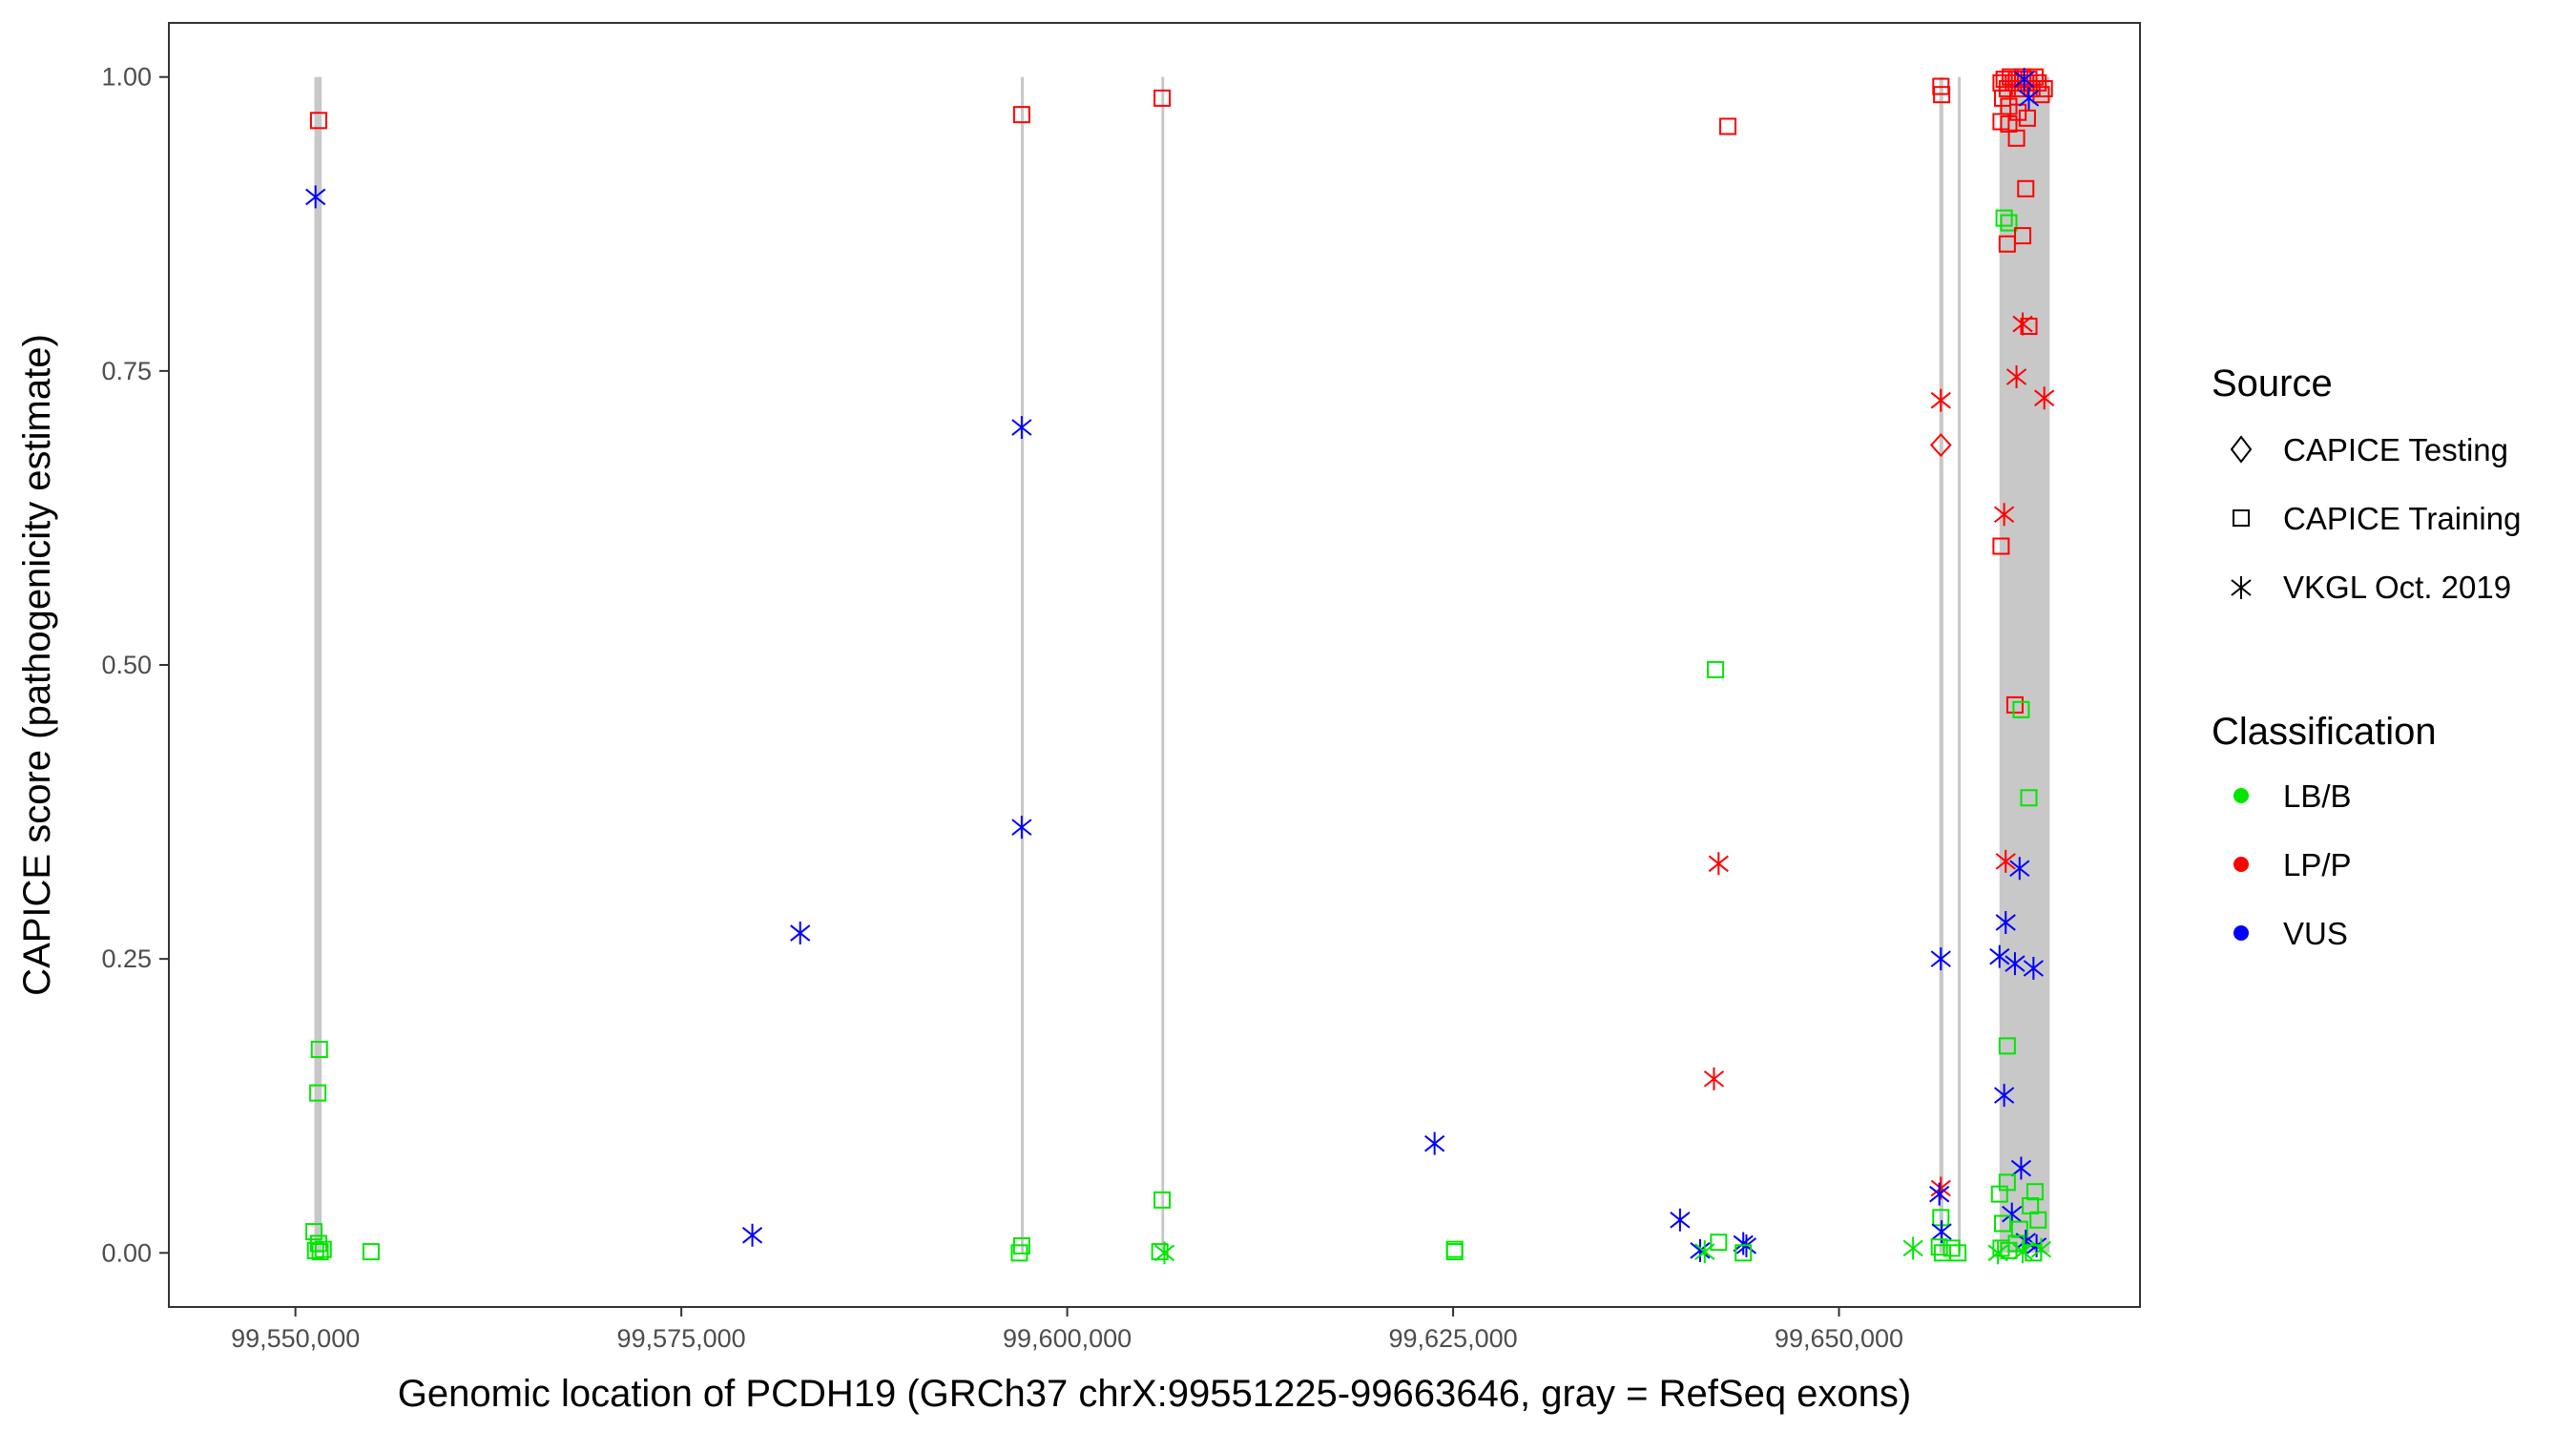  Describe the element at coordinates (2272, 383) in the screenshot. I see `legend-title-source: Source` at that location.